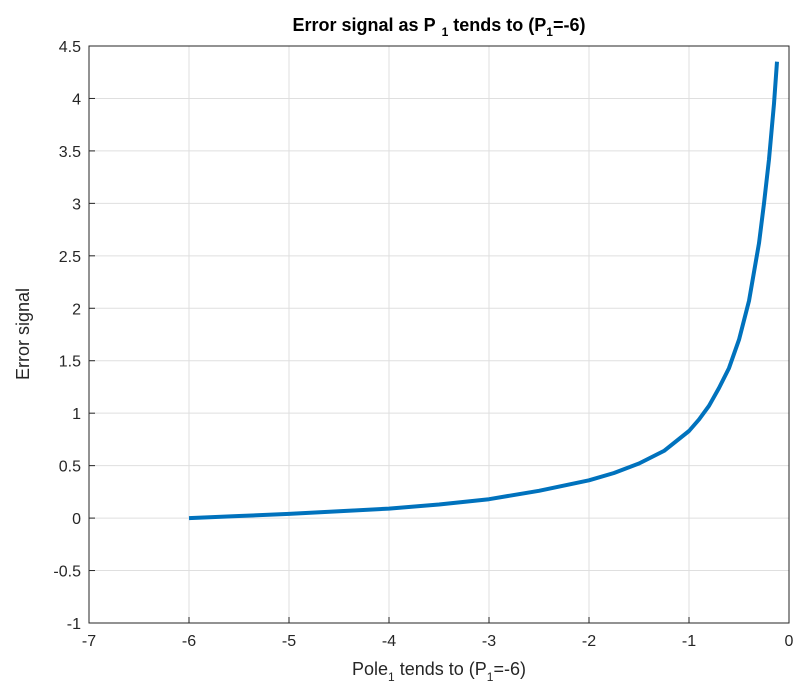  Describe the element at coordinates (70, 47) in the screenshot. I see `y-tick-label: 4.5` at that location.